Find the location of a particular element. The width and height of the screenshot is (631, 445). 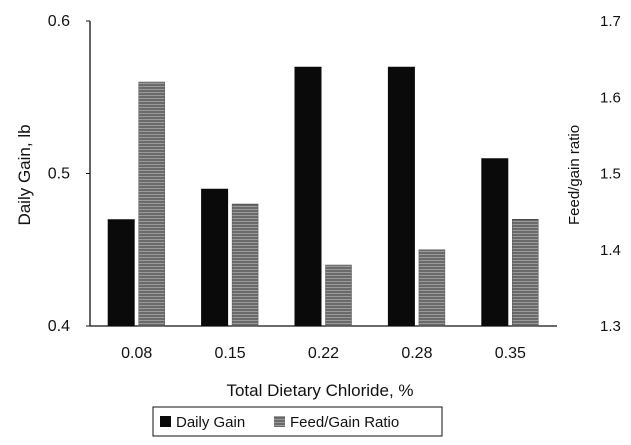

y2-tick-label: 1.6 is located at coordinates (610, 97).